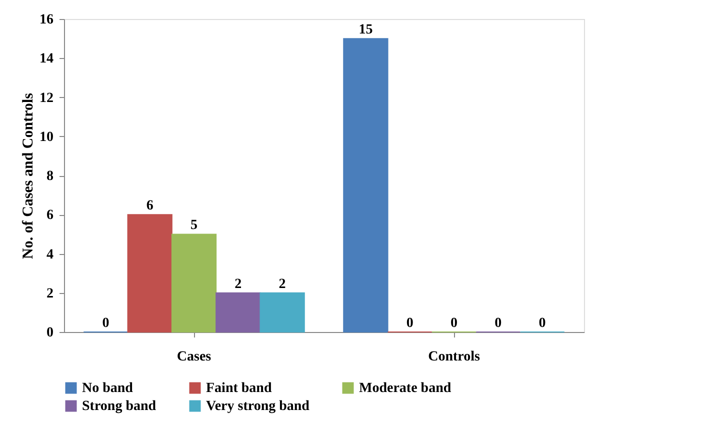 The image size is (708, 423). What do you see at coordinates (50, 216) in the screenshot?
I see `y-tick-label: 6` at bounding box center [50, 216].